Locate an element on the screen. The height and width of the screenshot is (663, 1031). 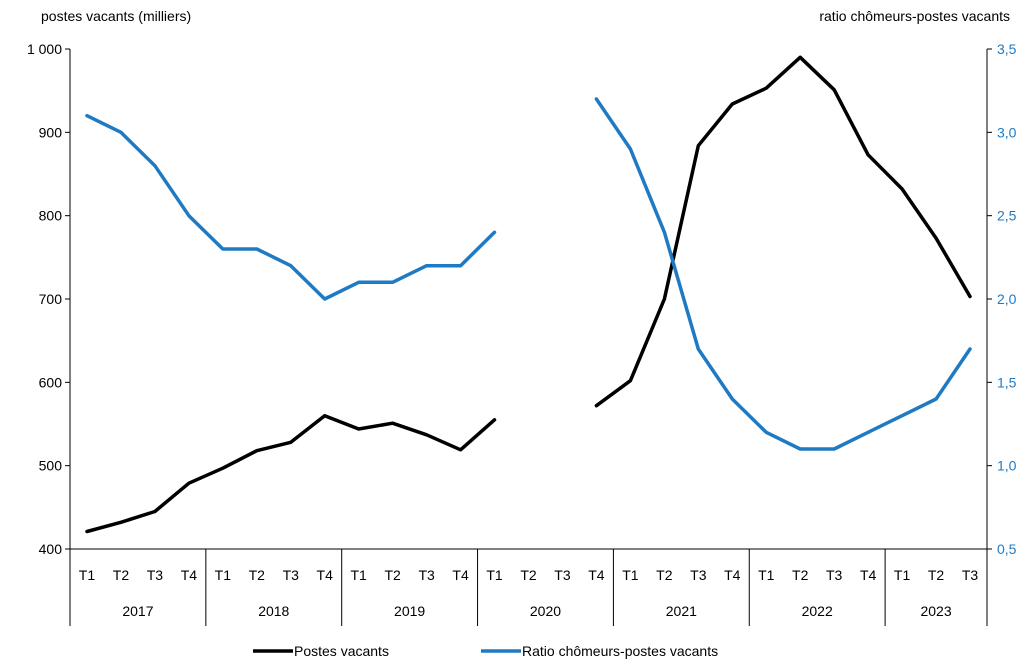
left-axis-ticks: 400 500 600 700 800 900 1 000 is located at coordinates (48, 299).